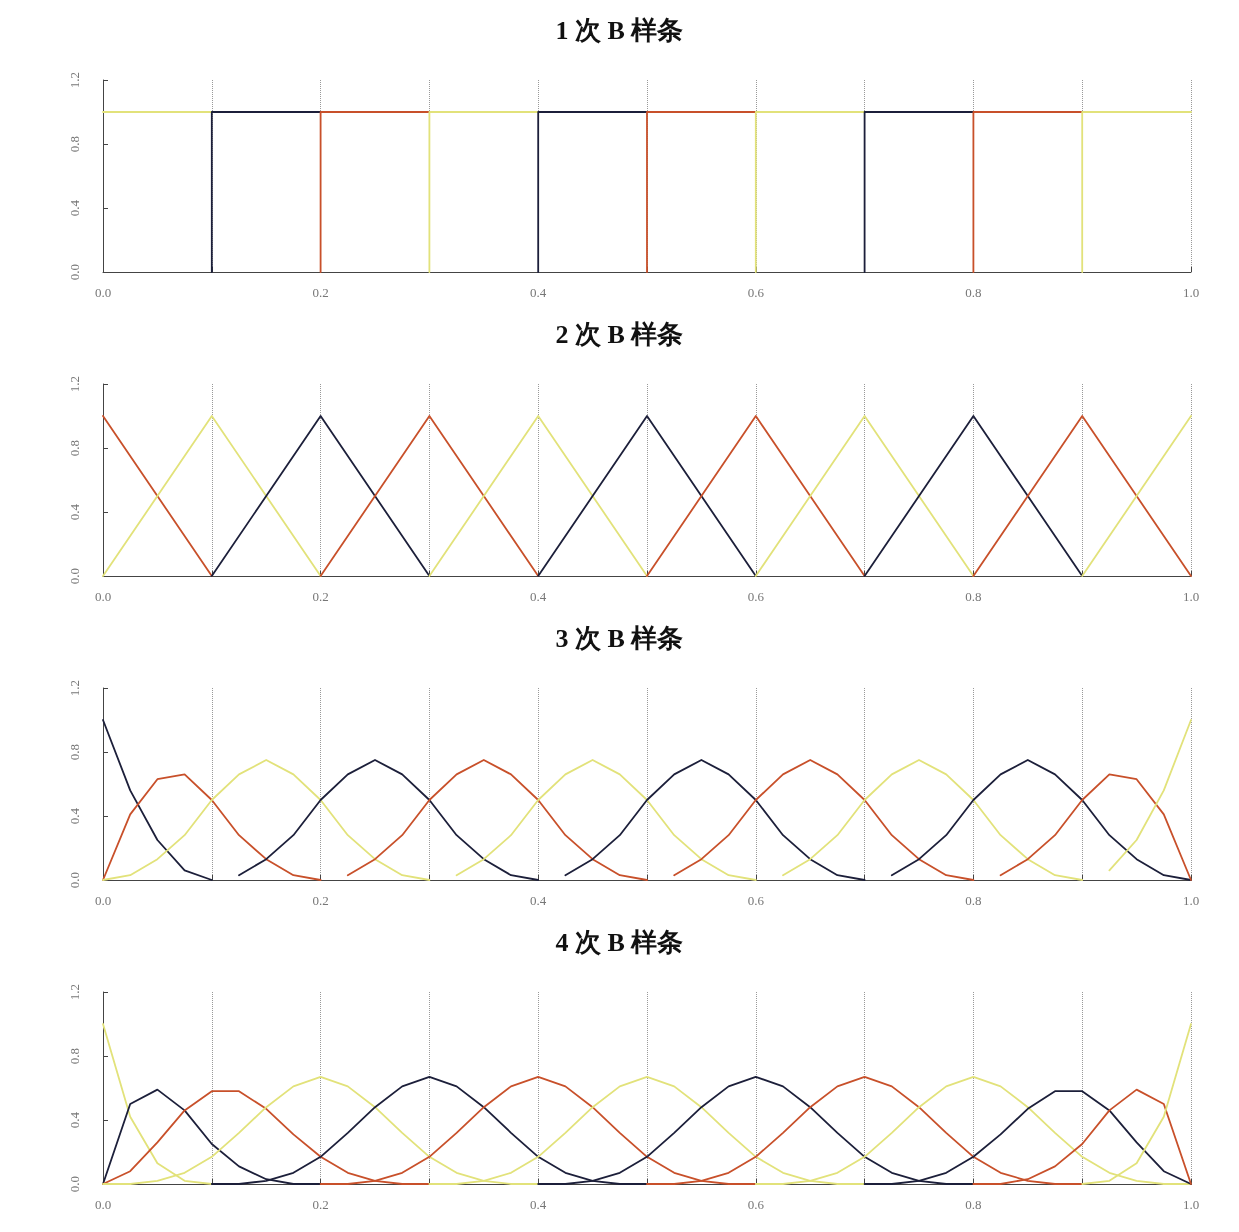 This screenshot has height=1232, width=1239. What do you see at coordinates (619, 638) in the screenshot?
I see `chart-title: 3 次 B 样条` at bounding box center [619, 638].